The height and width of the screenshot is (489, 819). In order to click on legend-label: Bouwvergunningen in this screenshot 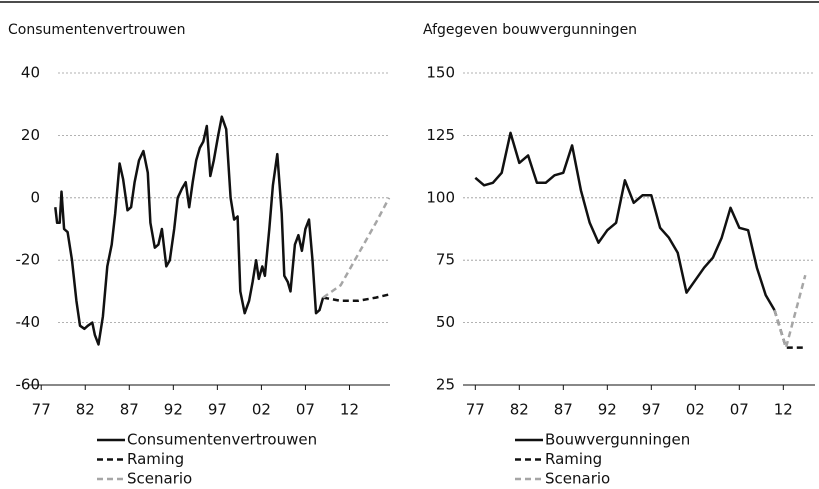, I will do `click(617, 440)`.